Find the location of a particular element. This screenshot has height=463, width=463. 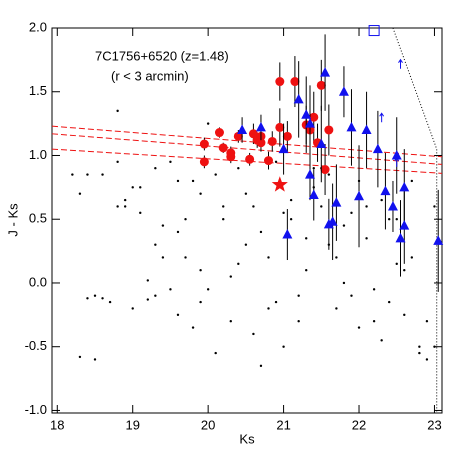

x-tick-label: 22 is located at coordinates (359, 424).